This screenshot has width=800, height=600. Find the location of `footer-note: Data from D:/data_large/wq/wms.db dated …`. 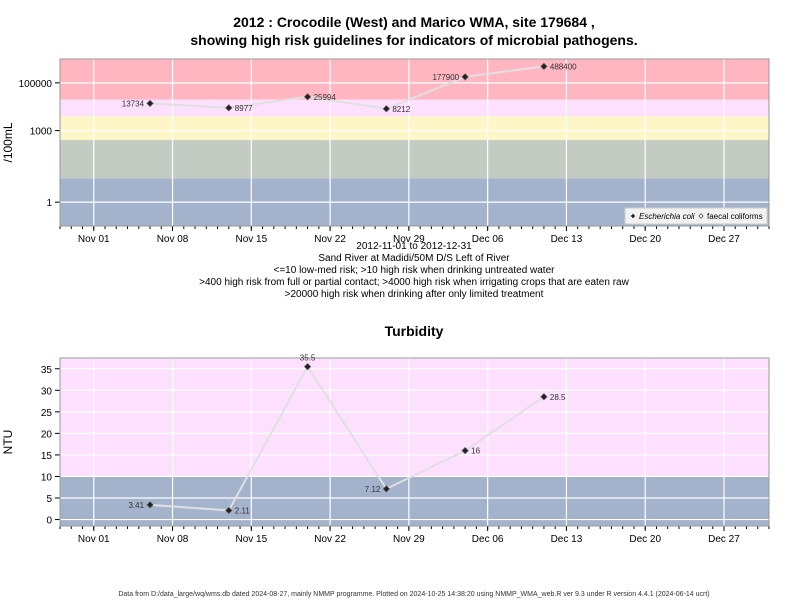

footer-note: Data from D:/data_large/wq/wms.db dated … is located at coordinates (413, 594).